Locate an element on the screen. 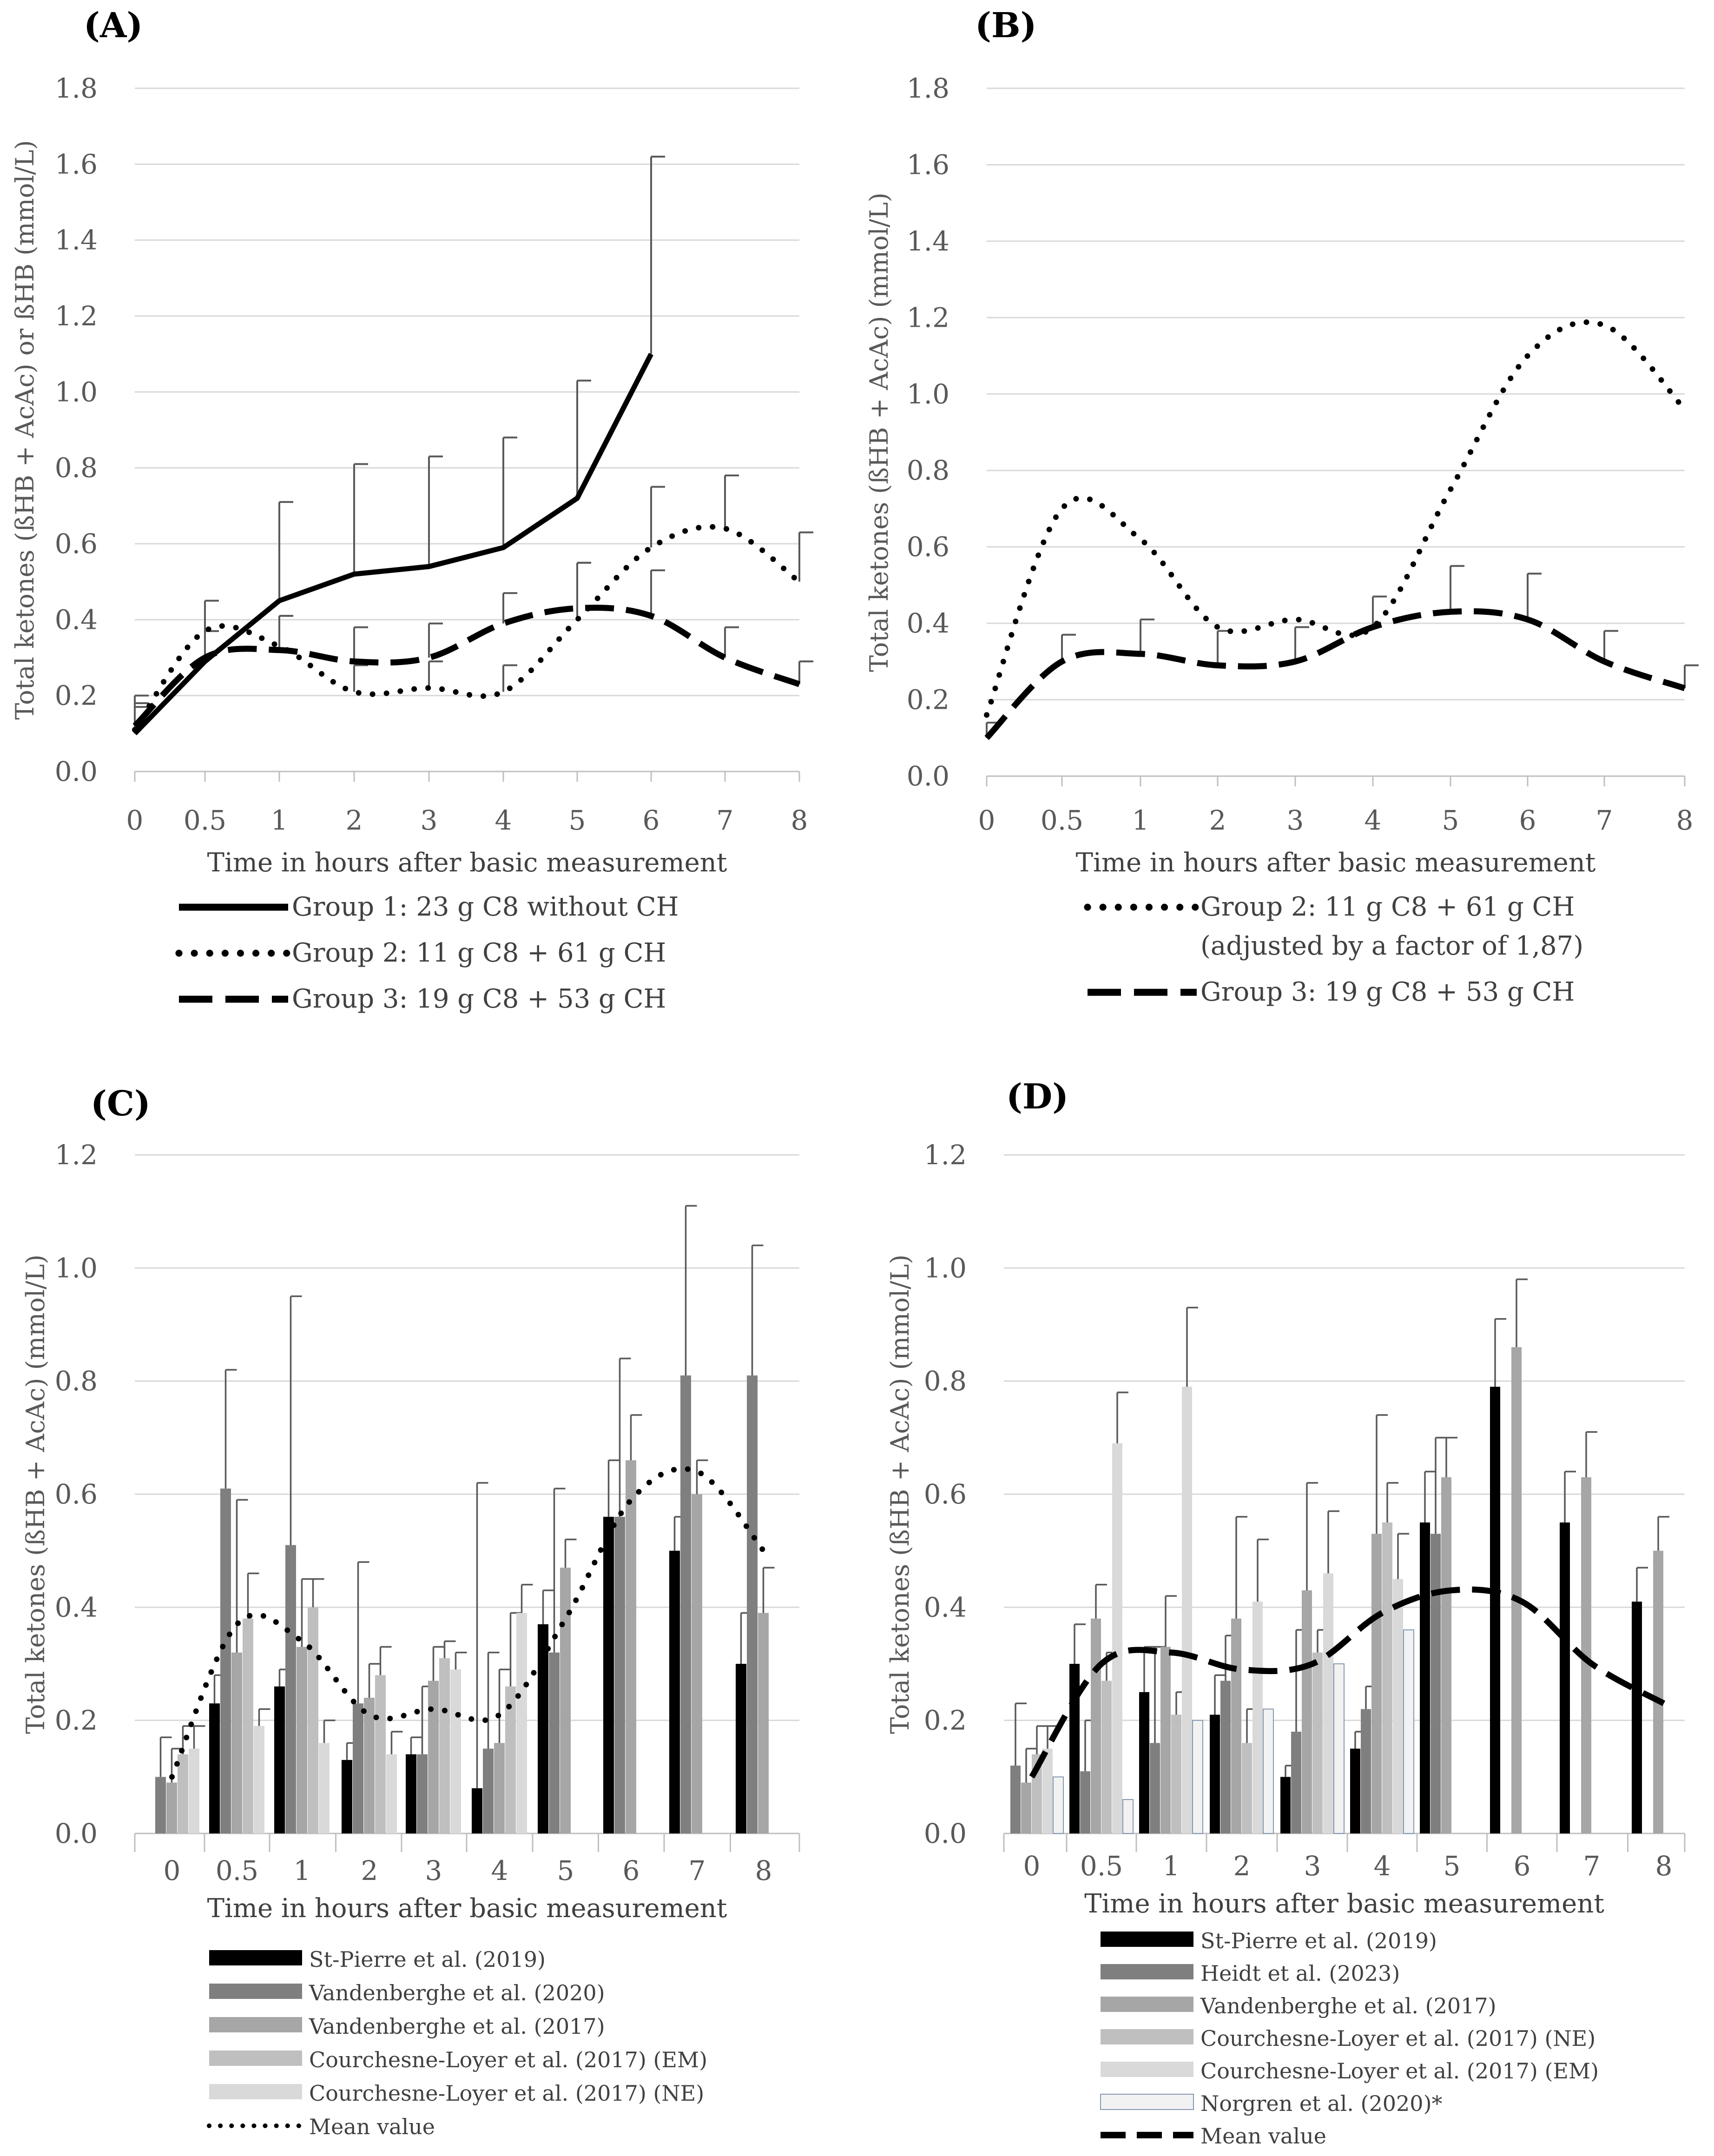 Image resolution: width=1714 pixels, height=2156 pixels. x-tick-label: 3 is located at coordinates (430, 820).